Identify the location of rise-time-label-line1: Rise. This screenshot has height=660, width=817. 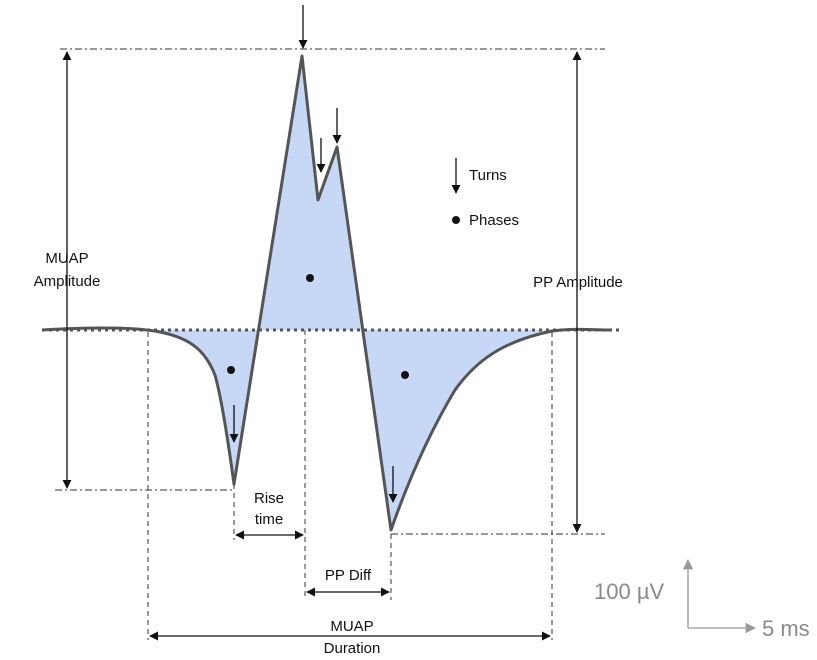
(269, 498).